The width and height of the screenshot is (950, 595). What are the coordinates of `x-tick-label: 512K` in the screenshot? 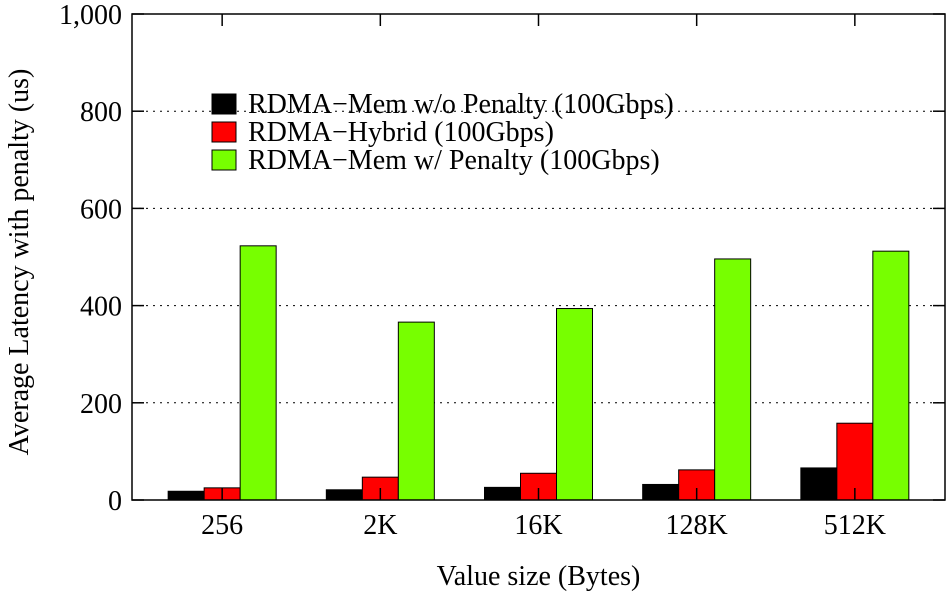 It's located at (855, 525).